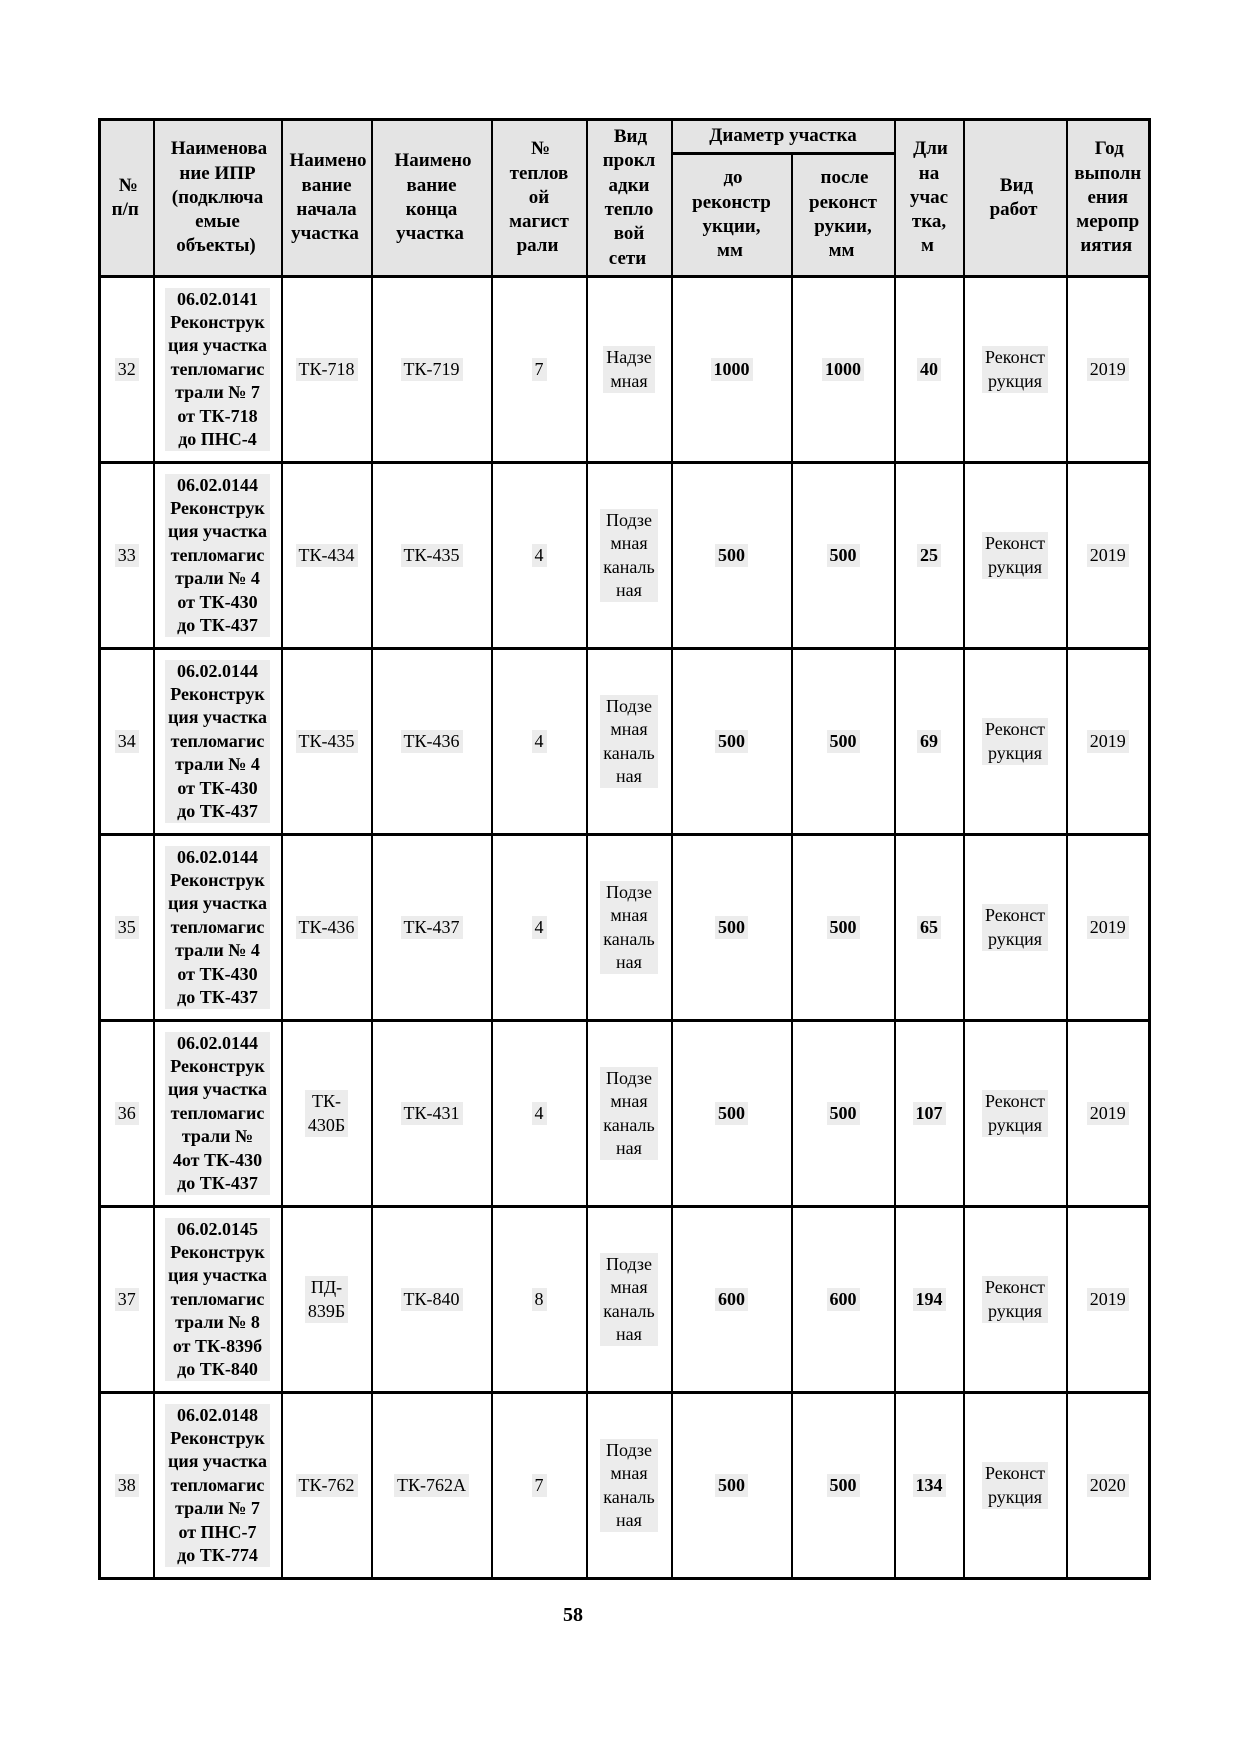 The image size is (1240, 1754). I want to click on header-diameter-after: после реконст рукии, мм, so click(843, 215).